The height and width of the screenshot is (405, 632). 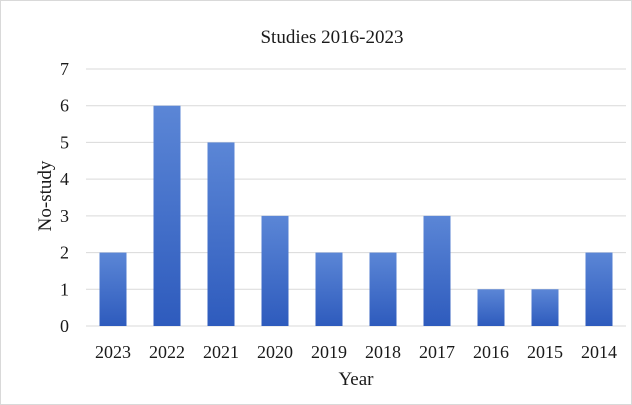 What do you see at coordinates (64, 69) in the screenshot?
I see `y-tick-label: 7` at bounding box center [64, 69].